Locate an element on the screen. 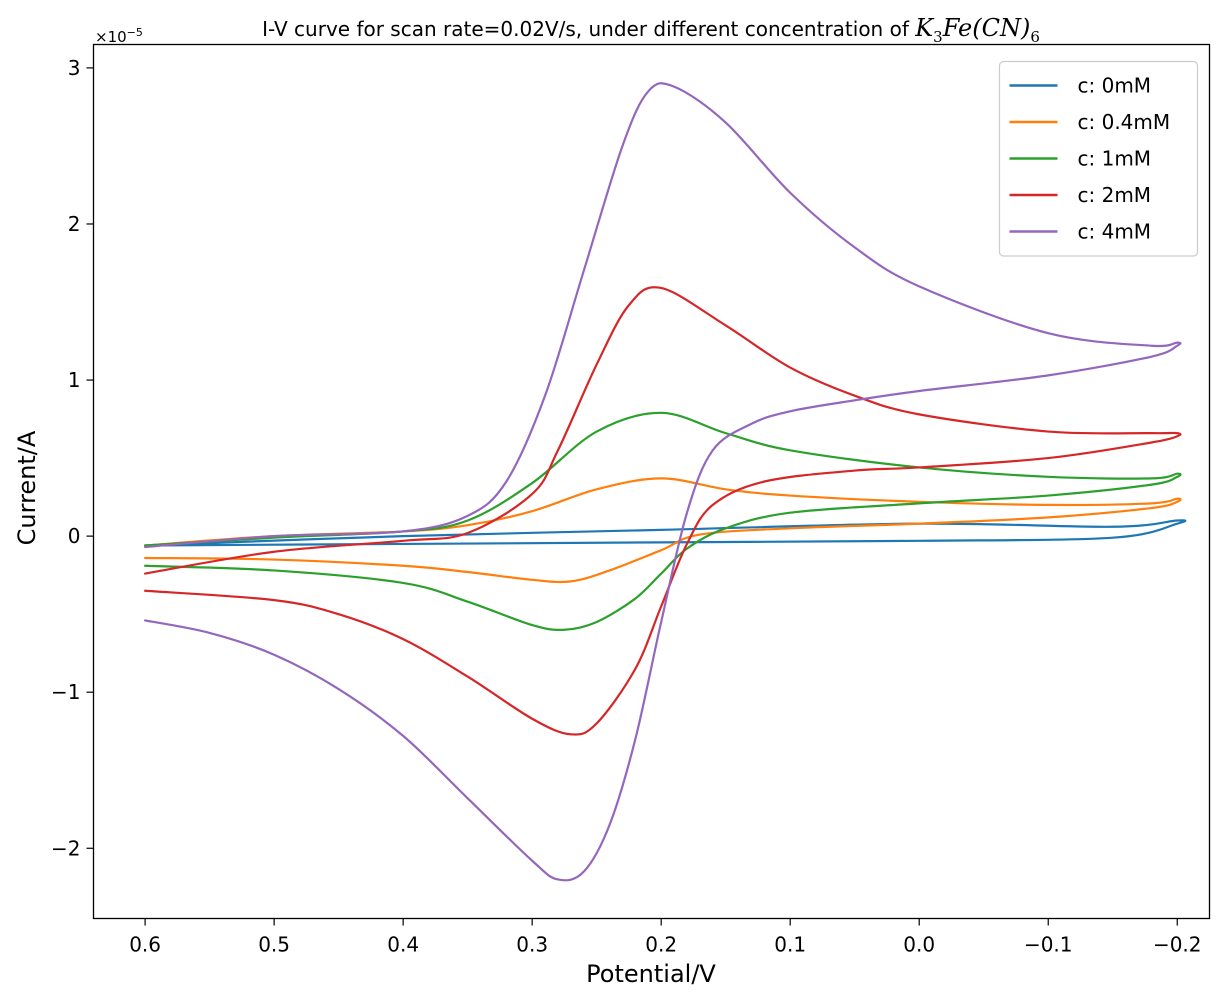 Image resolution: width=1226 pixels, height=1008 pixels. x-tick-label: 0.3 is located at coordinates (532, 945).